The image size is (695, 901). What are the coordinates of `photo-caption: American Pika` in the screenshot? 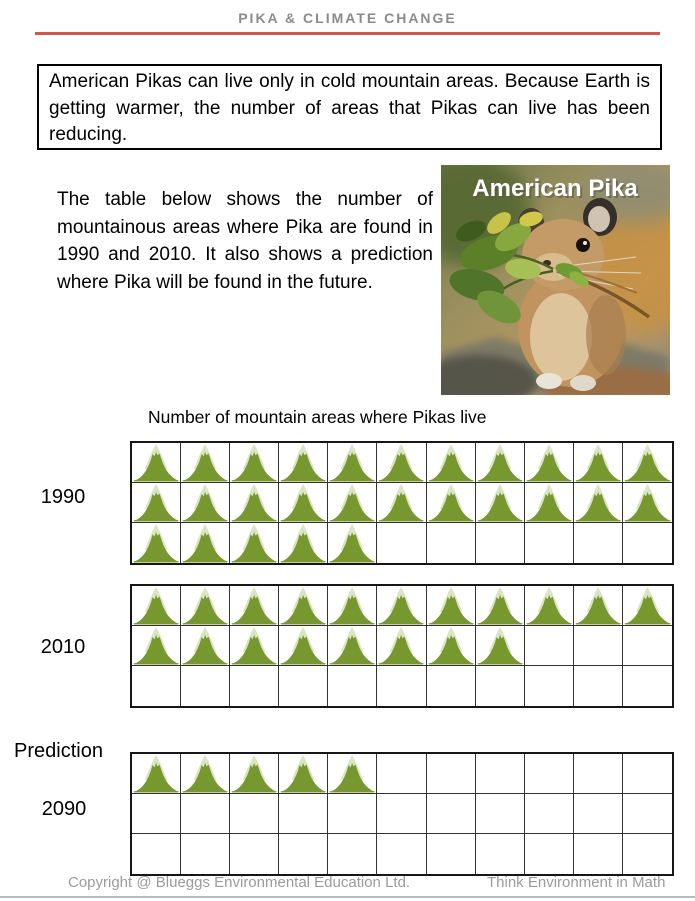 It's located at (555, 188).